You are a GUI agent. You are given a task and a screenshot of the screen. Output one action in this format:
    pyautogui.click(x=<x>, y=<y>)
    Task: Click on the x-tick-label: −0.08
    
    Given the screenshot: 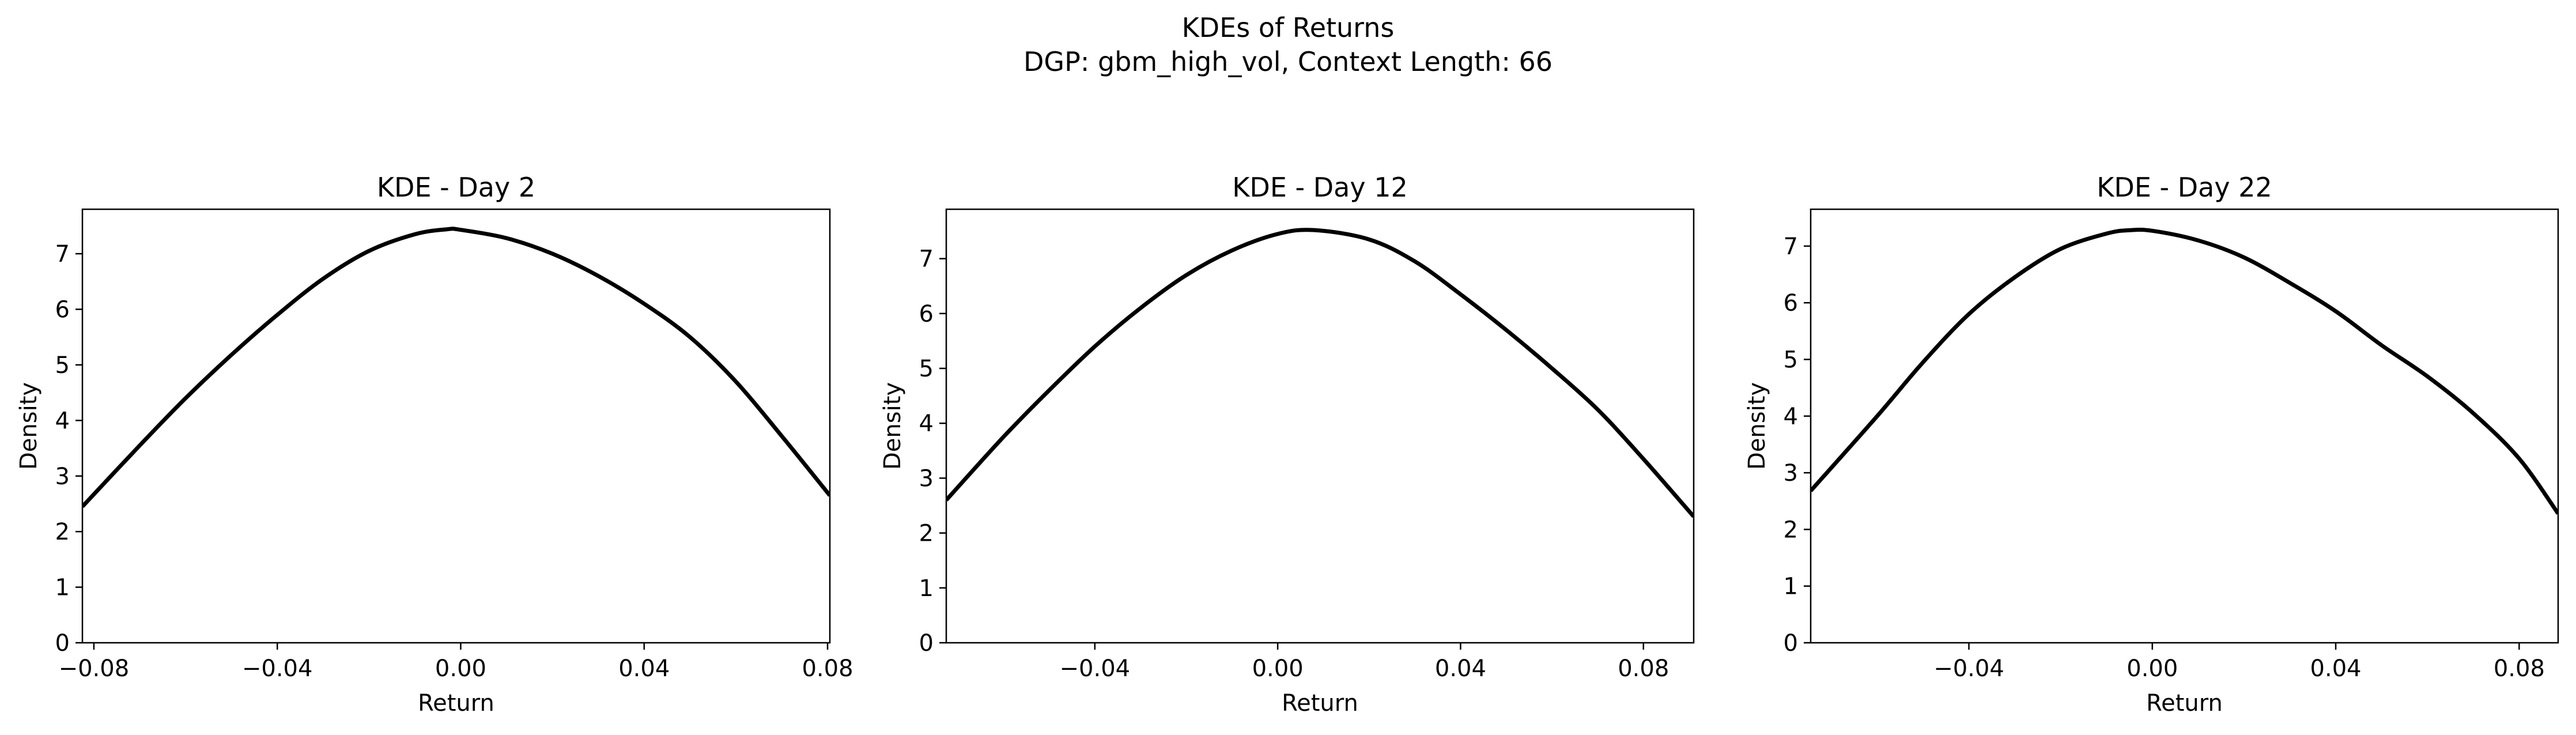 What is the action you would take?
    pyautogui.click(x=94, y=668)
    